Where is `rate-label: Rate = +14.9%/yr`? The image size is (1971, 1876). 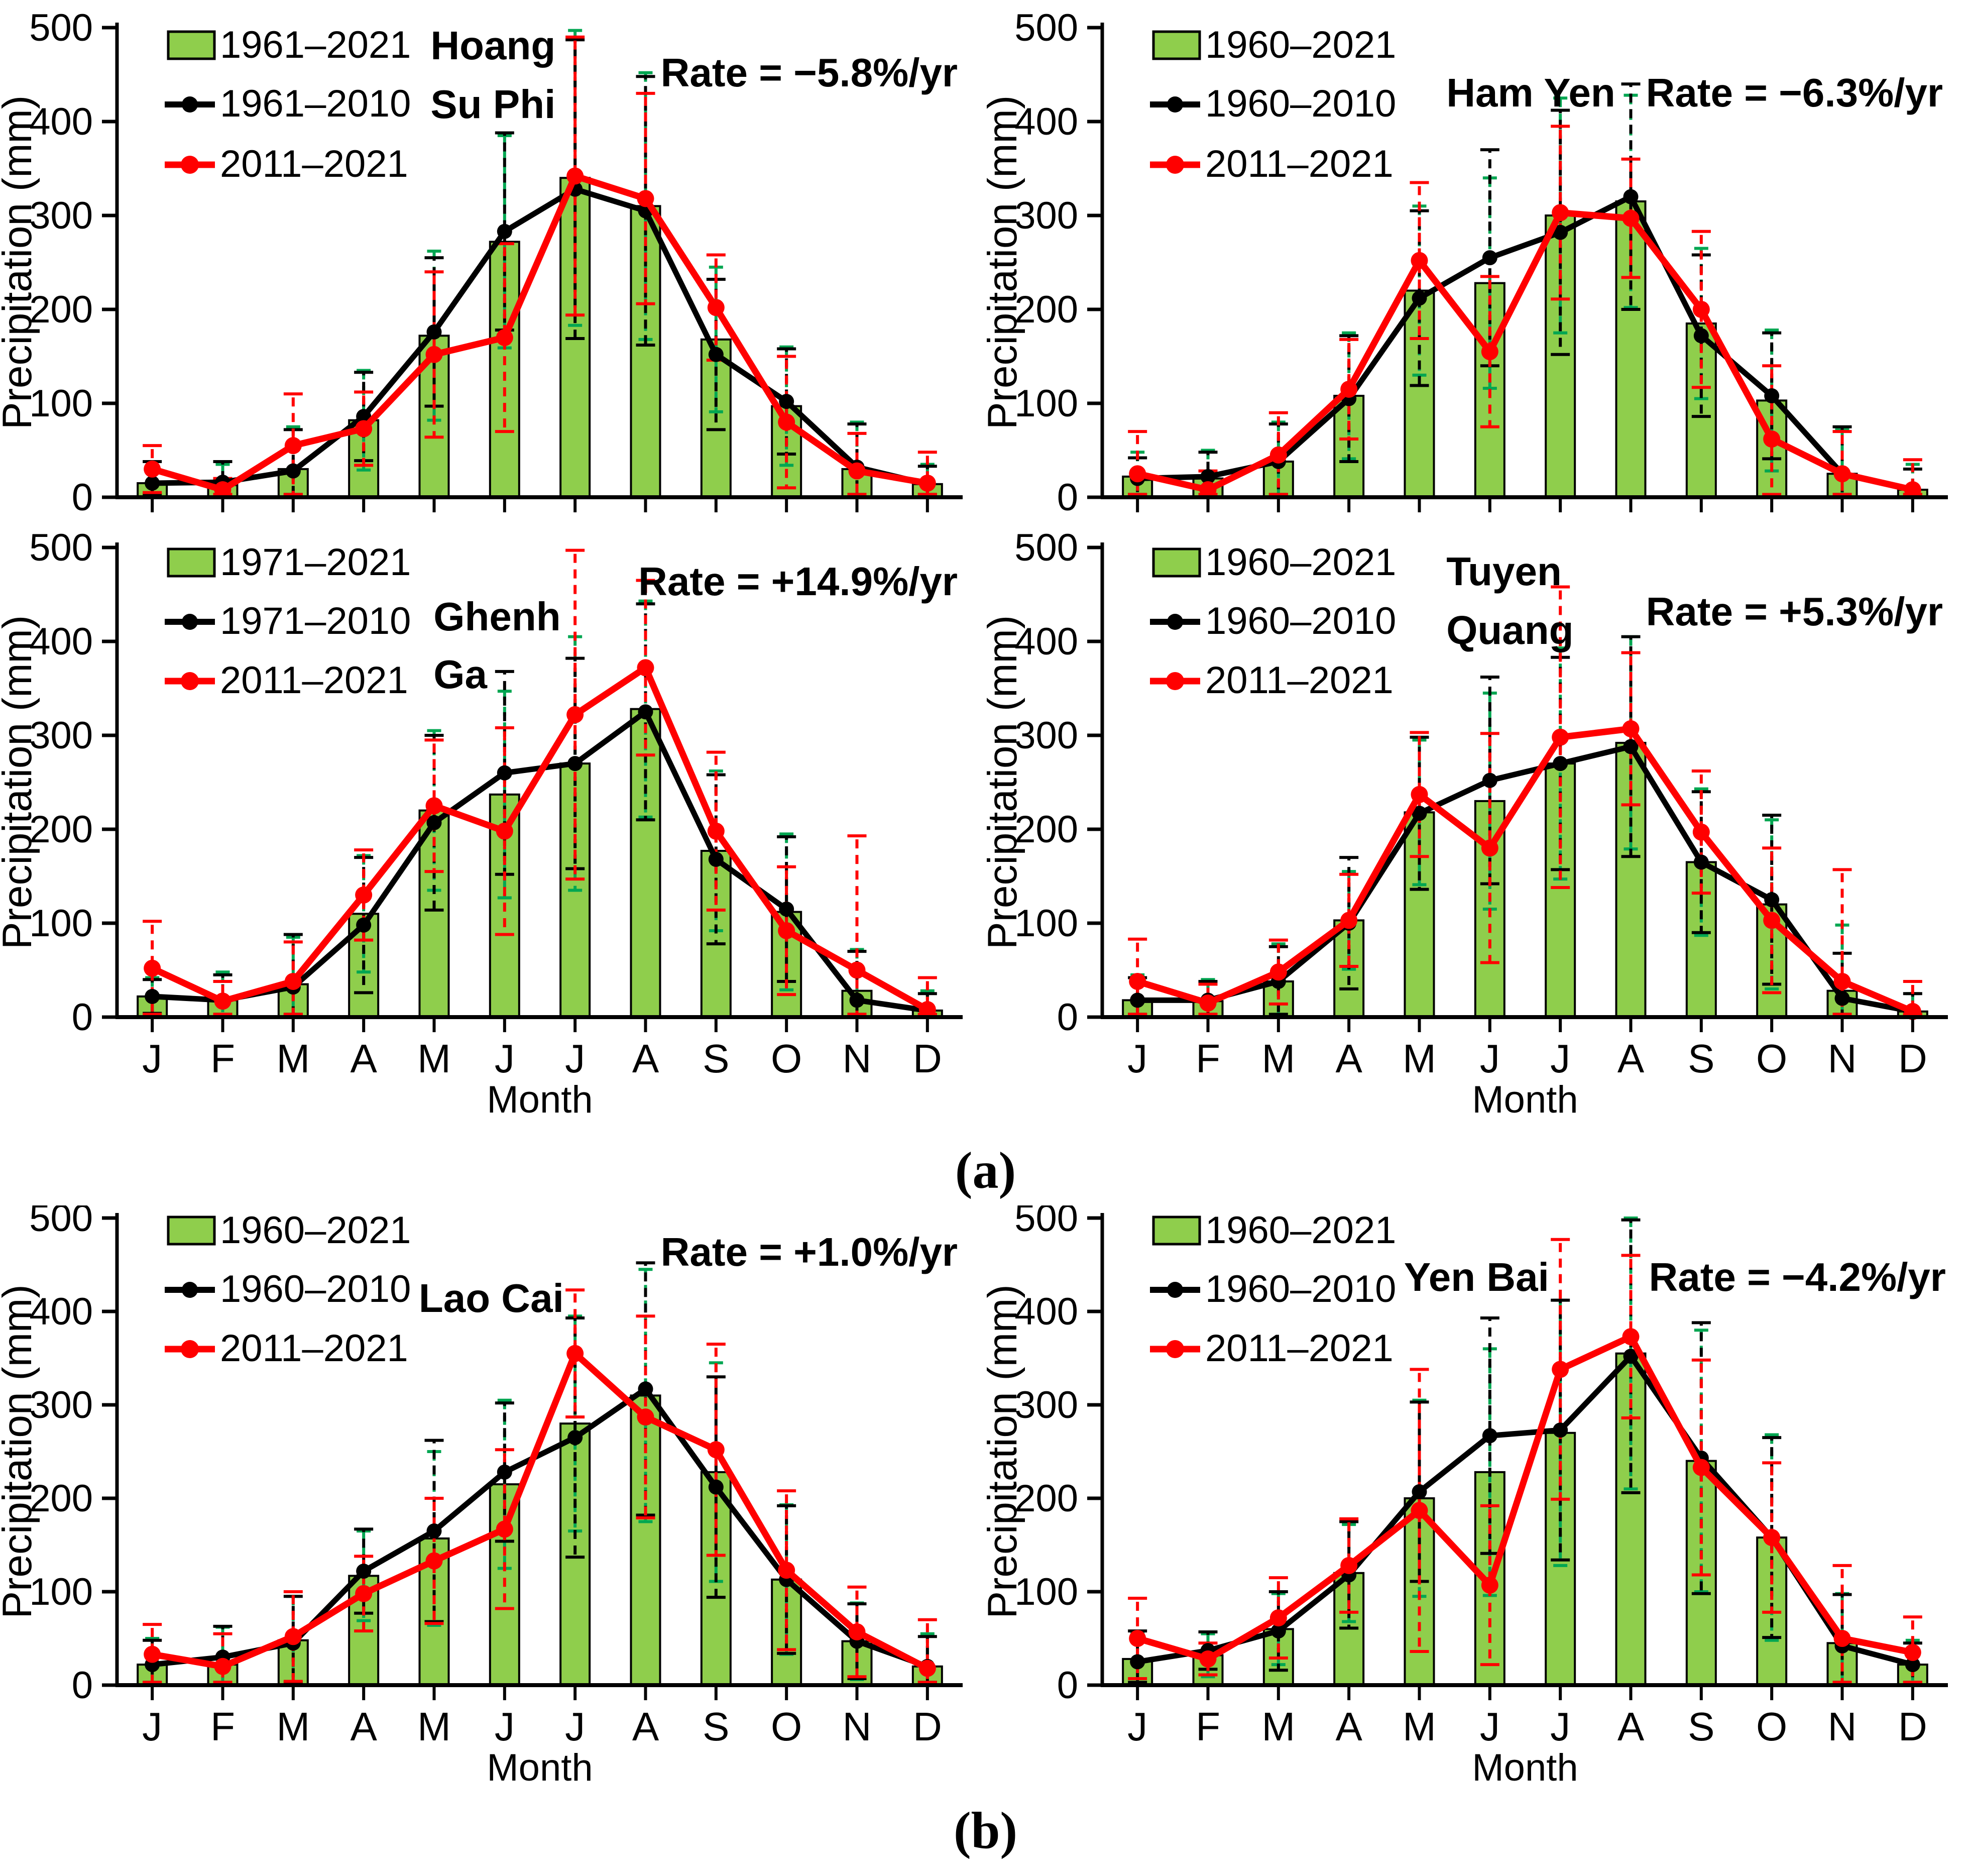
rate-label: Rate = +14.9%/yr is located at coordinates (798, 581).